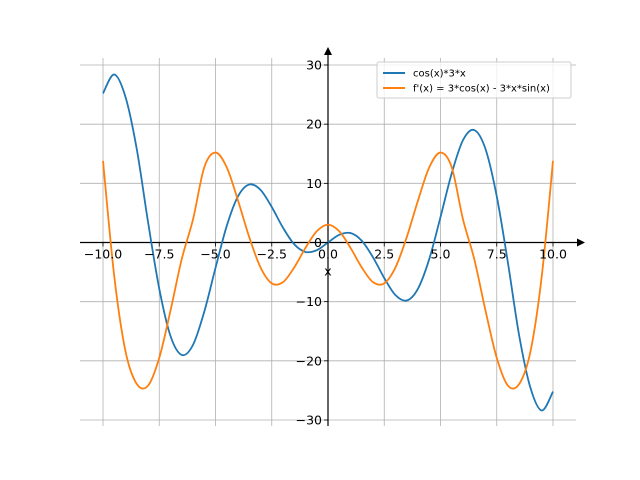 The height and width of the screenshot is (480, 640). Describe the element at coordinates (328, 254) in the screenshot. I see `x-tick-label-4: 0.0` at that location.